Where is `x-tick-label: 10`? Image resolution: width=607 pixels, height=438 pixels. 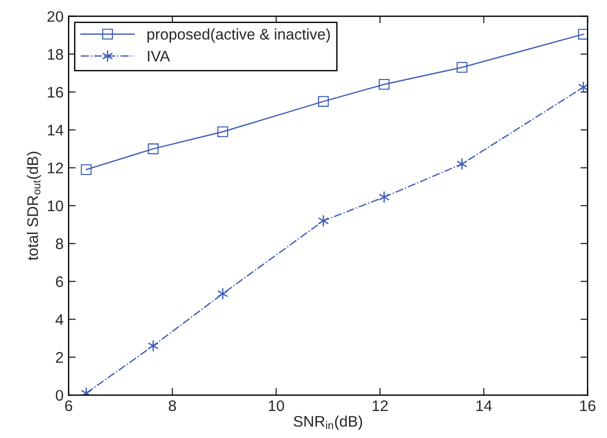
x-tick-label: 10 is located at coordinates (276, 406).